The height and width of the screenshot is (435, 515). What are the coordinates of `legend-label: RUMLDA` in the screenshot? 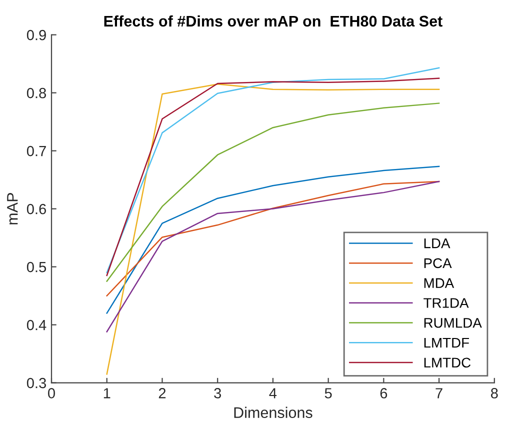 It's located at (453, 323).